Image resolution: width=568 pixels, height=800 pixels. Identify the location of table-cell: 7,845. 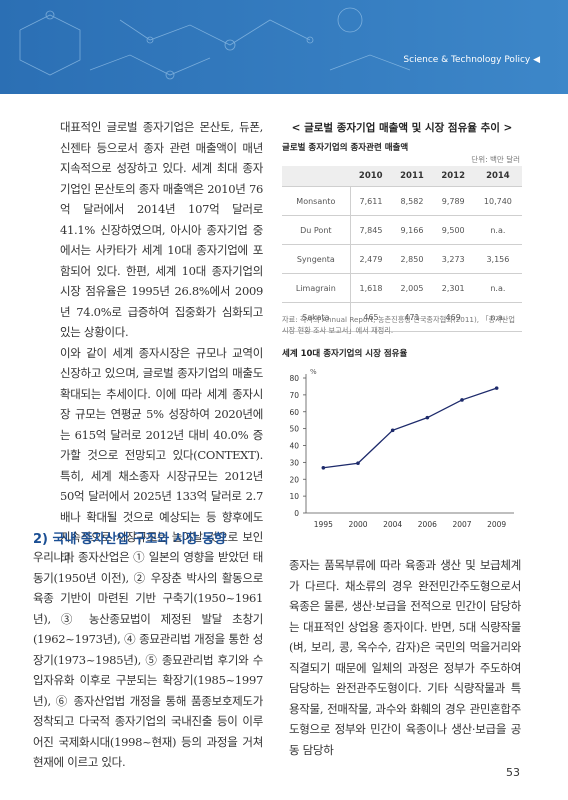
(371, 230).